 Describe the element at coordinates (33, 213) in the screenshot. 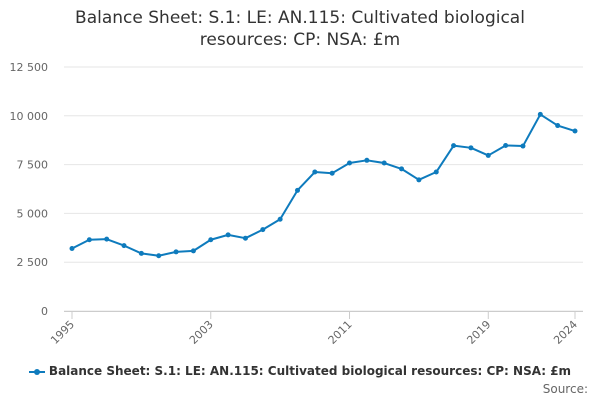

I see `y-tick-label: 5 000` at that location.